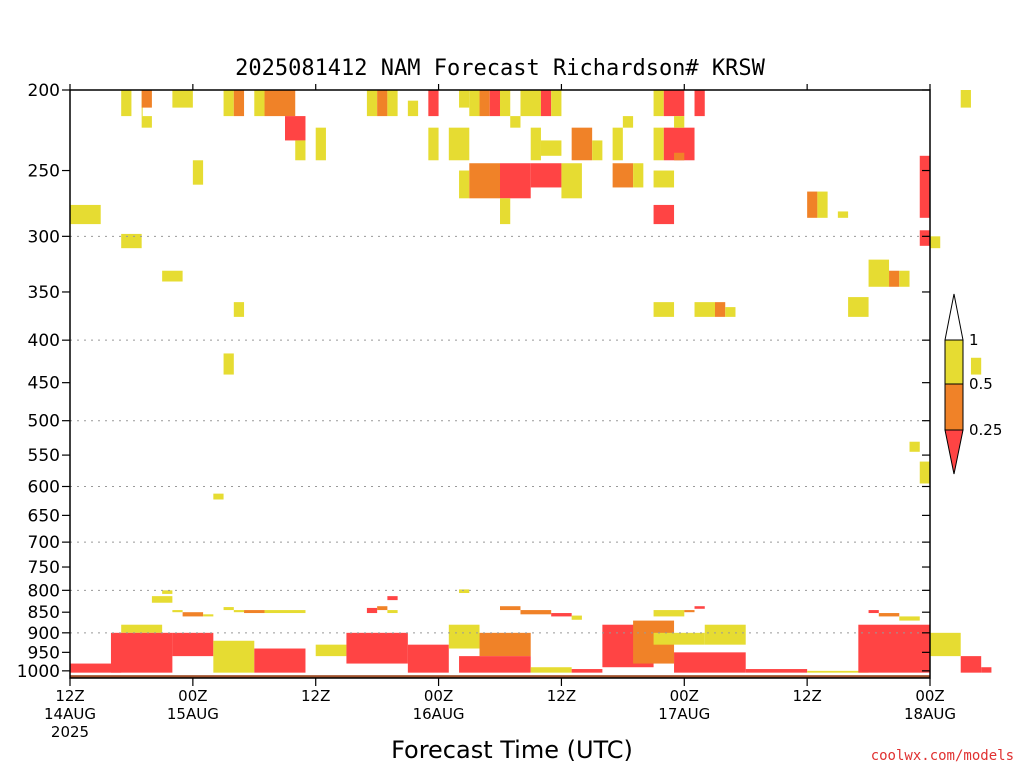 This screenshot has height=768, width=1024. Describe the element at coordinates (500, 68) in the screenshot. I see `chart-title: 2025081412 NAM Forecast Richardson# KRSW` at that location.